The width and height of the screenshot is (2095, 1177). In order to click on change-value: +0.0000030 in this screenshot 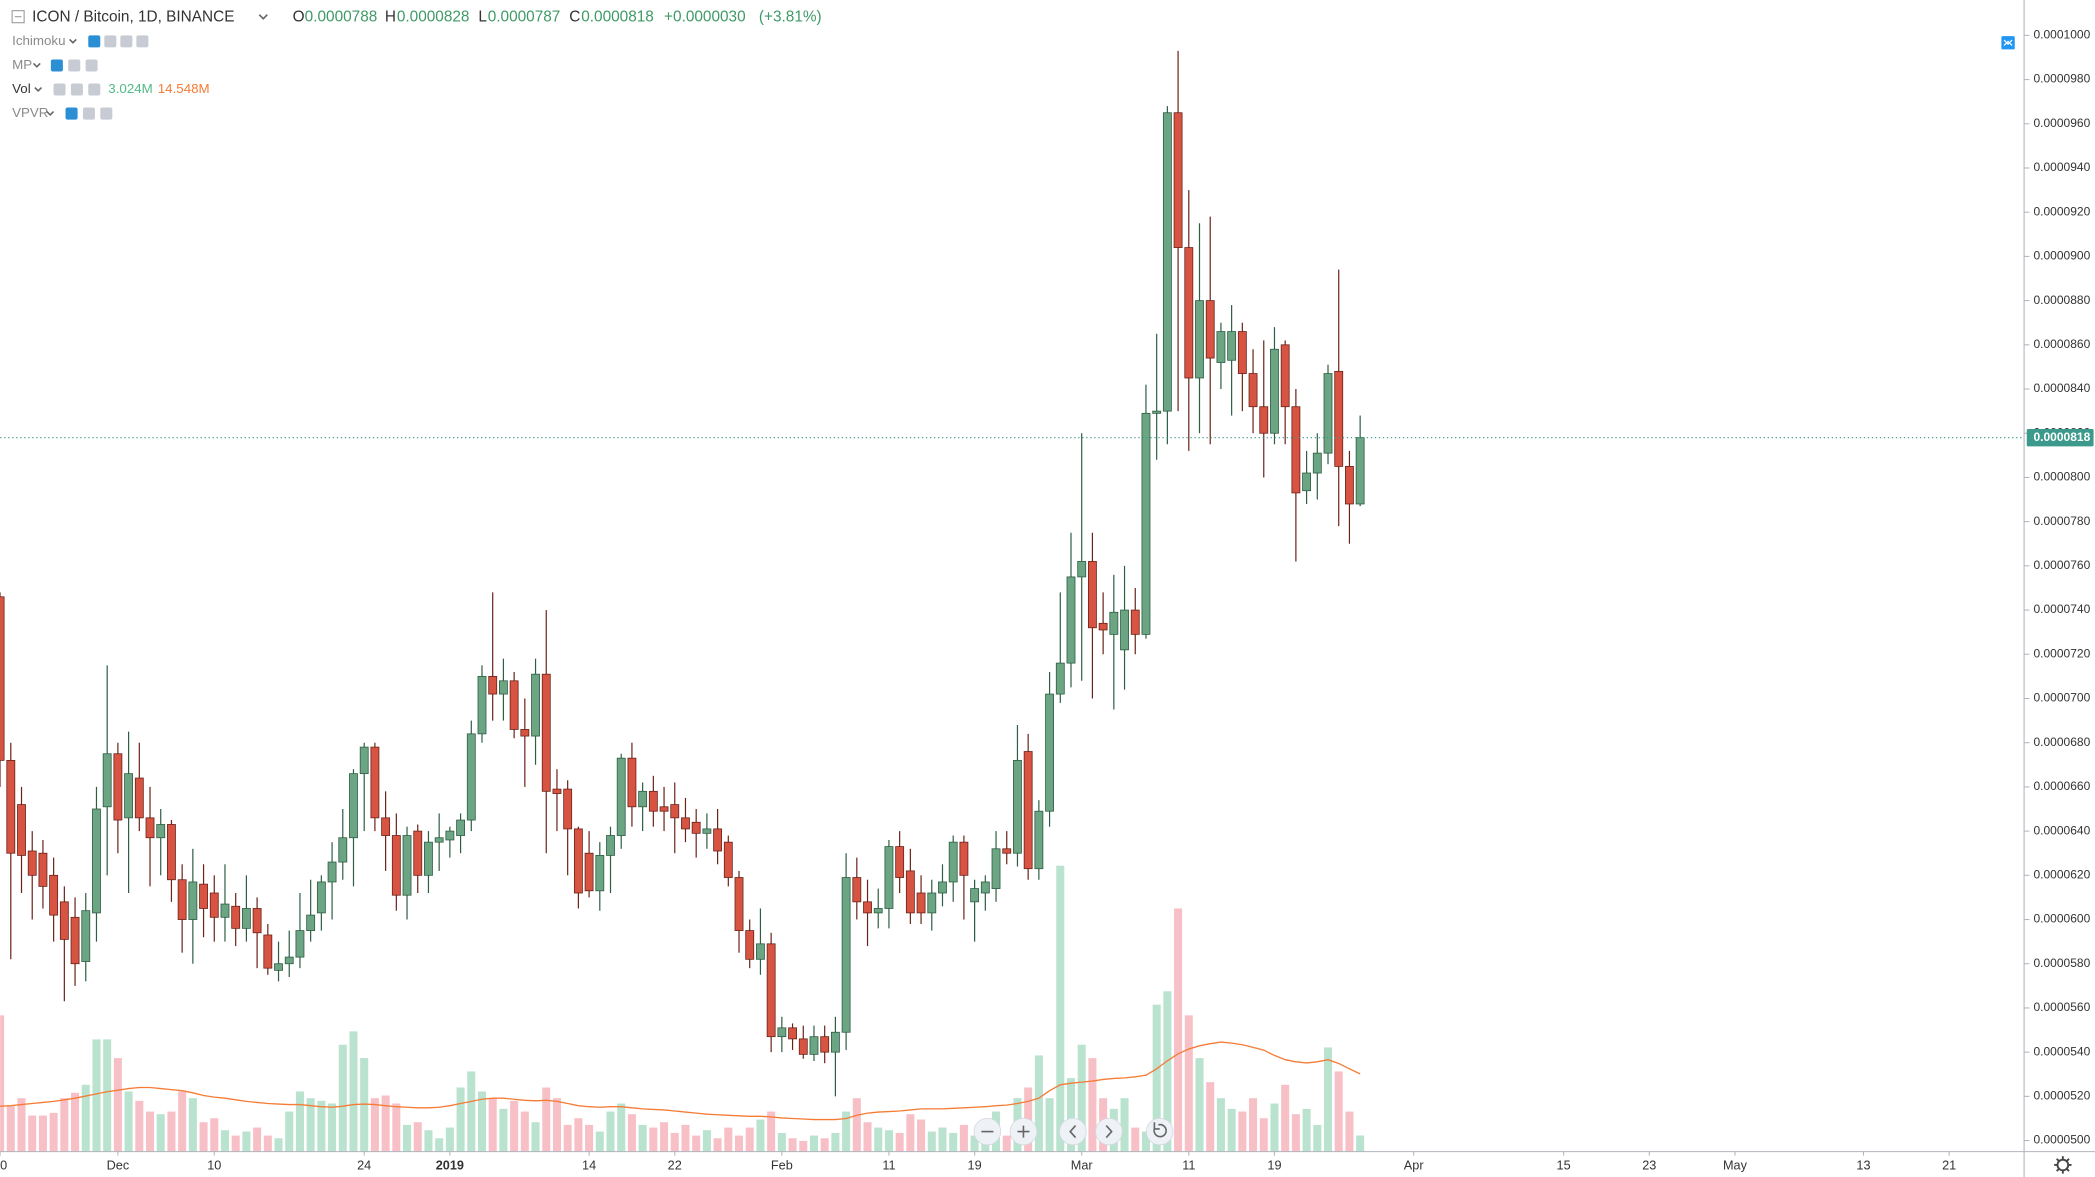, I will do `click(705, 16)`.